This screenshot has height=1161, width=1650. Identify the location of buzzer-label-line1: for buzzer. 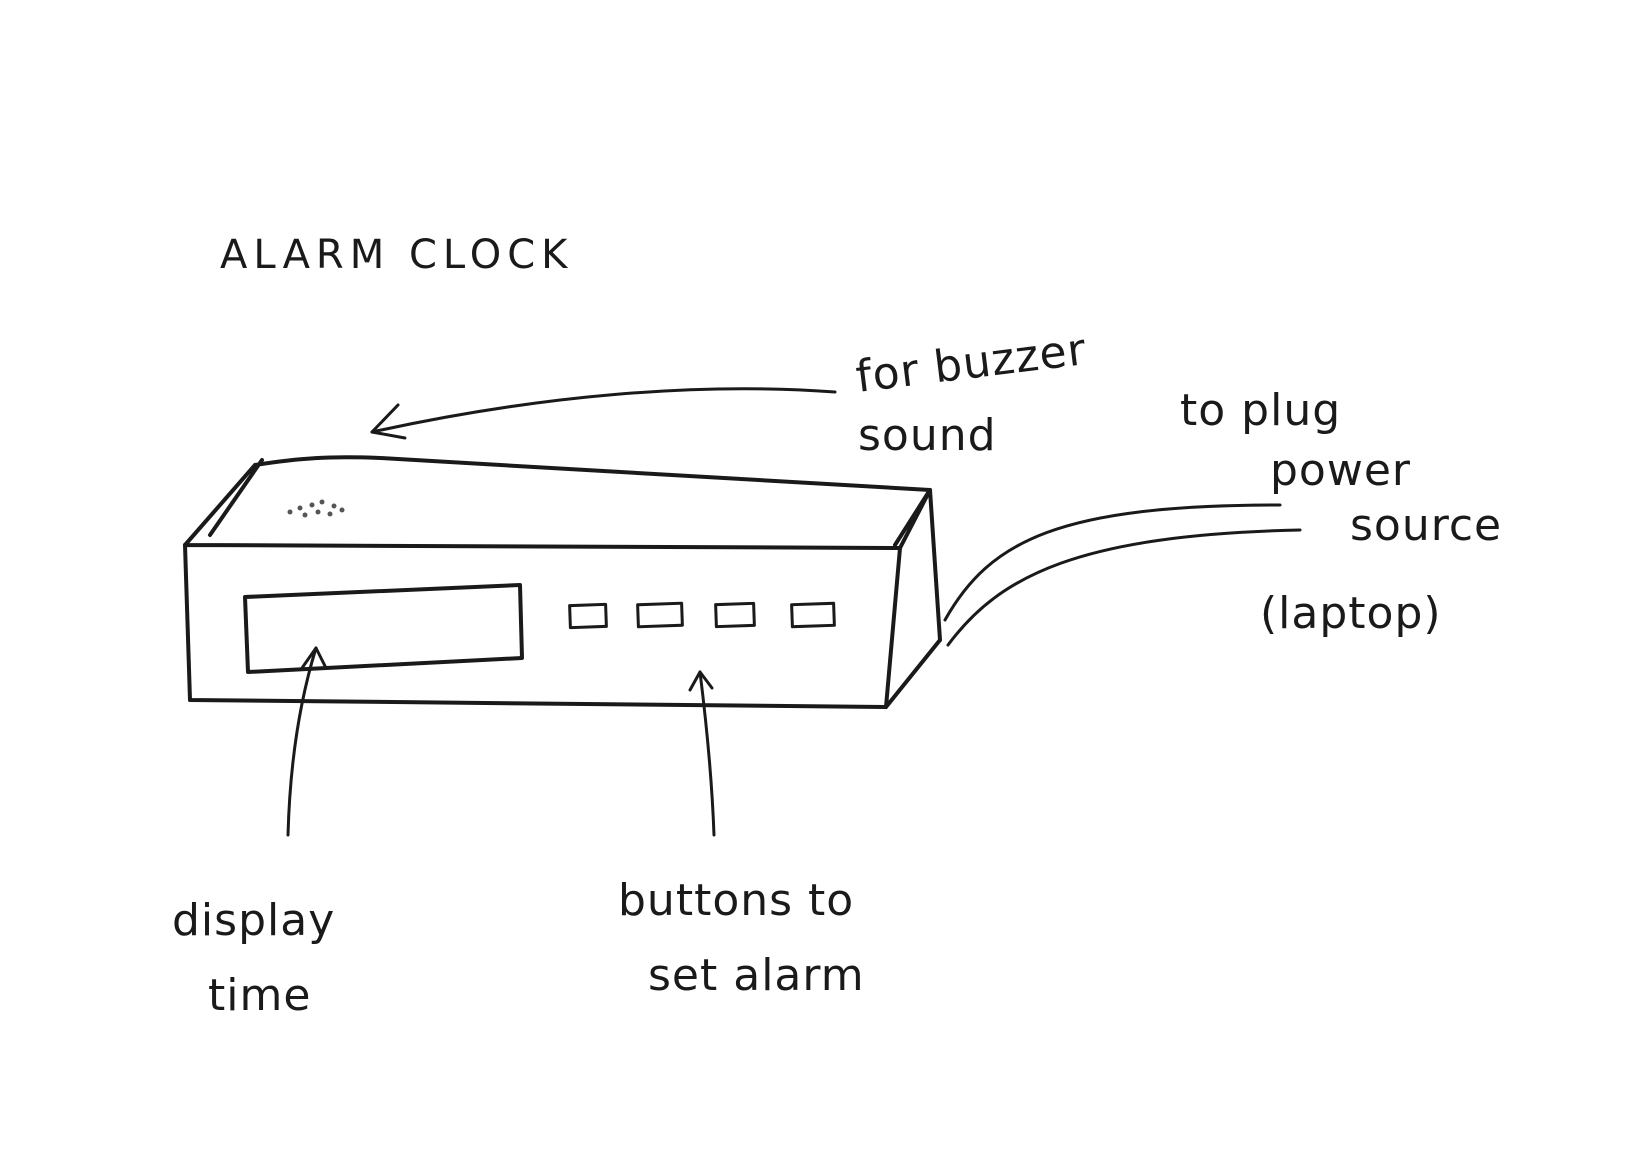
(971, 363).